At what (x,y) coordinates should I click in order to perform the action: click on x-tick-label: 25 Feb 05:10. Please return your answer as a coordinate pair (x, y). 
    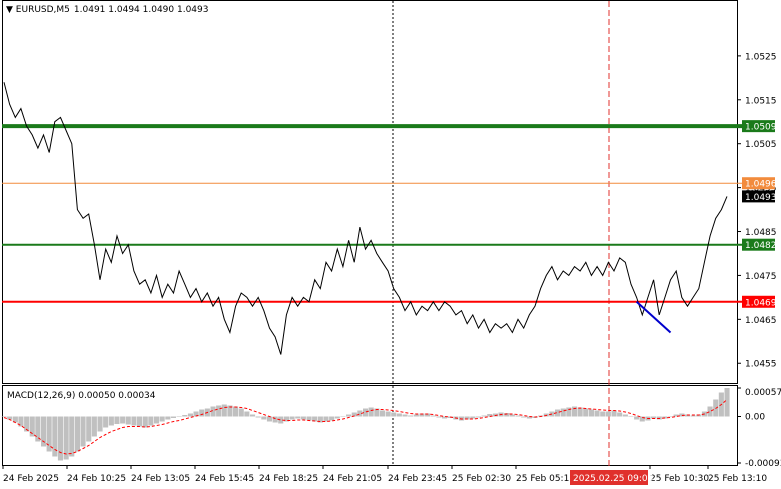
    Looking at the image, I should click on (545, 479).